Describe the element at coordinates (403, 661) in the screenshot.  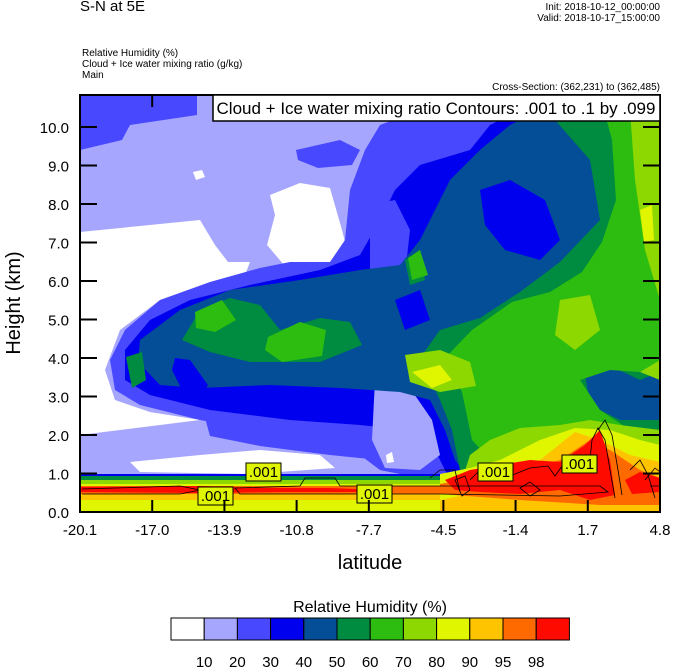
I see `colorbar-label: 70` at that location.